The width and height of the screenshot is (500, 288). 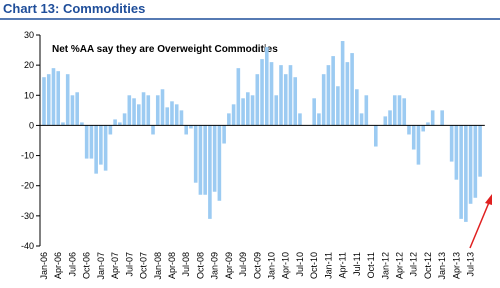 I want to click on x-tick-label: Oct-08, so click(x=200, y=265).